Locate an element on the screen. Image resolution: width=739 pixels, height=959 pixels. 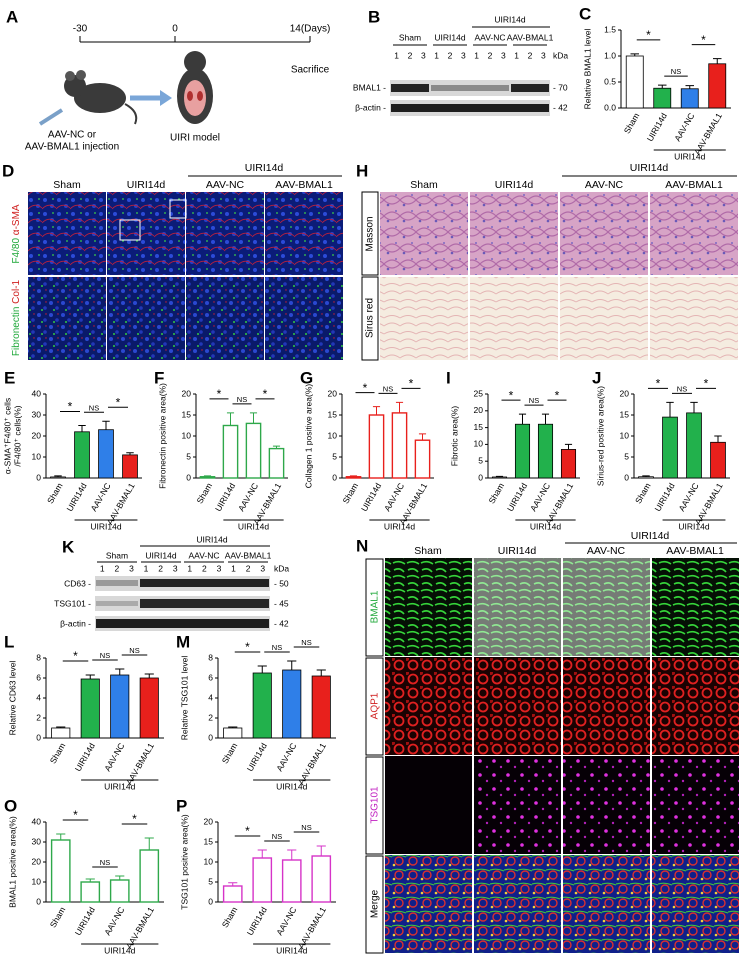
y-tick-label: 6 is located at coordinates (38, 677).